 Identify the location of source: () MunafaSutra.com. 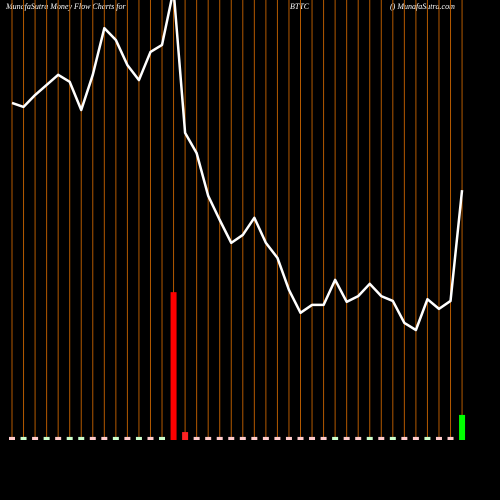
(422, 6).